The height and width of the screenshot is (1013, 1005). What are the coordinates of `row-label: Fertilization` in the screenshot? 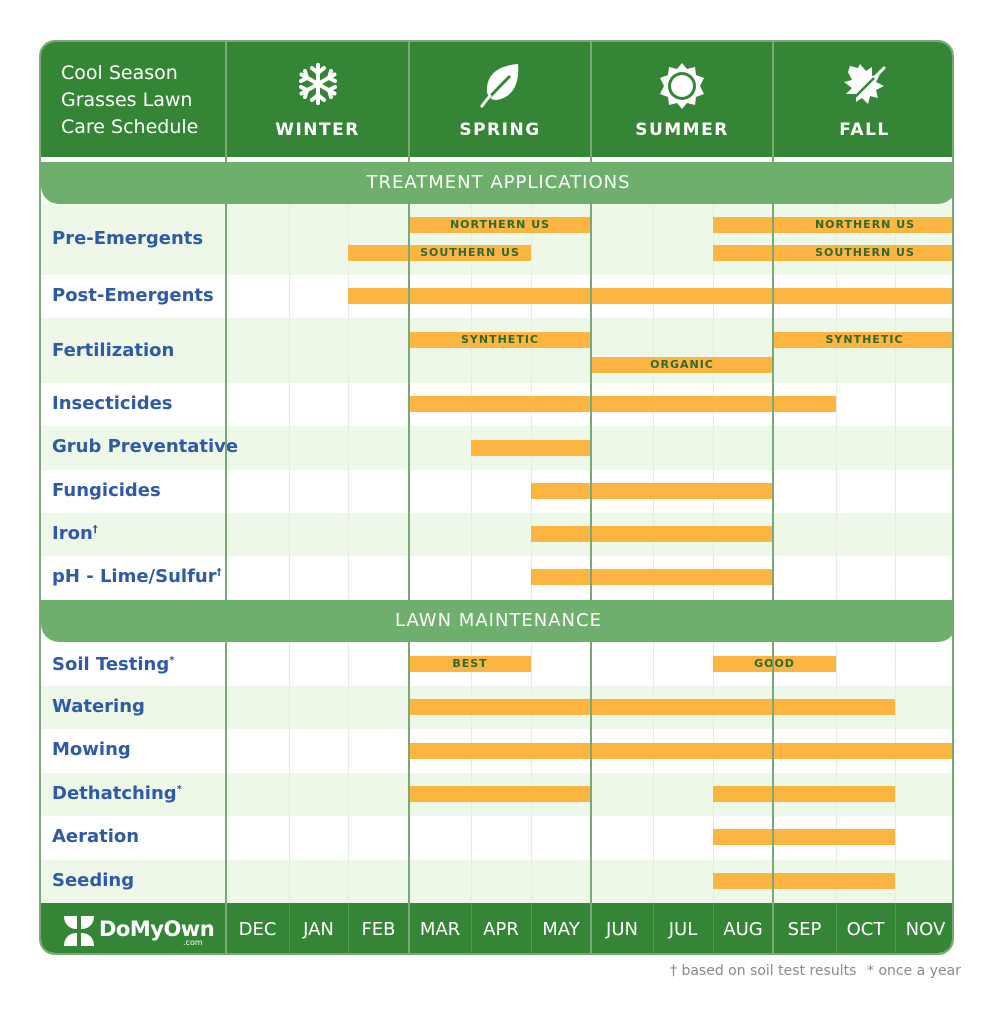 It's located at (113, 350).